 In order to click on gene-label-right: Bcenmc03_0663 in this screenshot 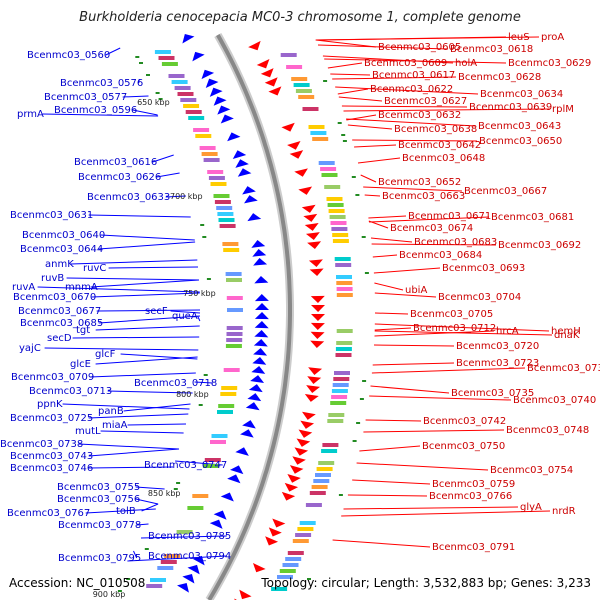, I will do `click(423, 196)`.